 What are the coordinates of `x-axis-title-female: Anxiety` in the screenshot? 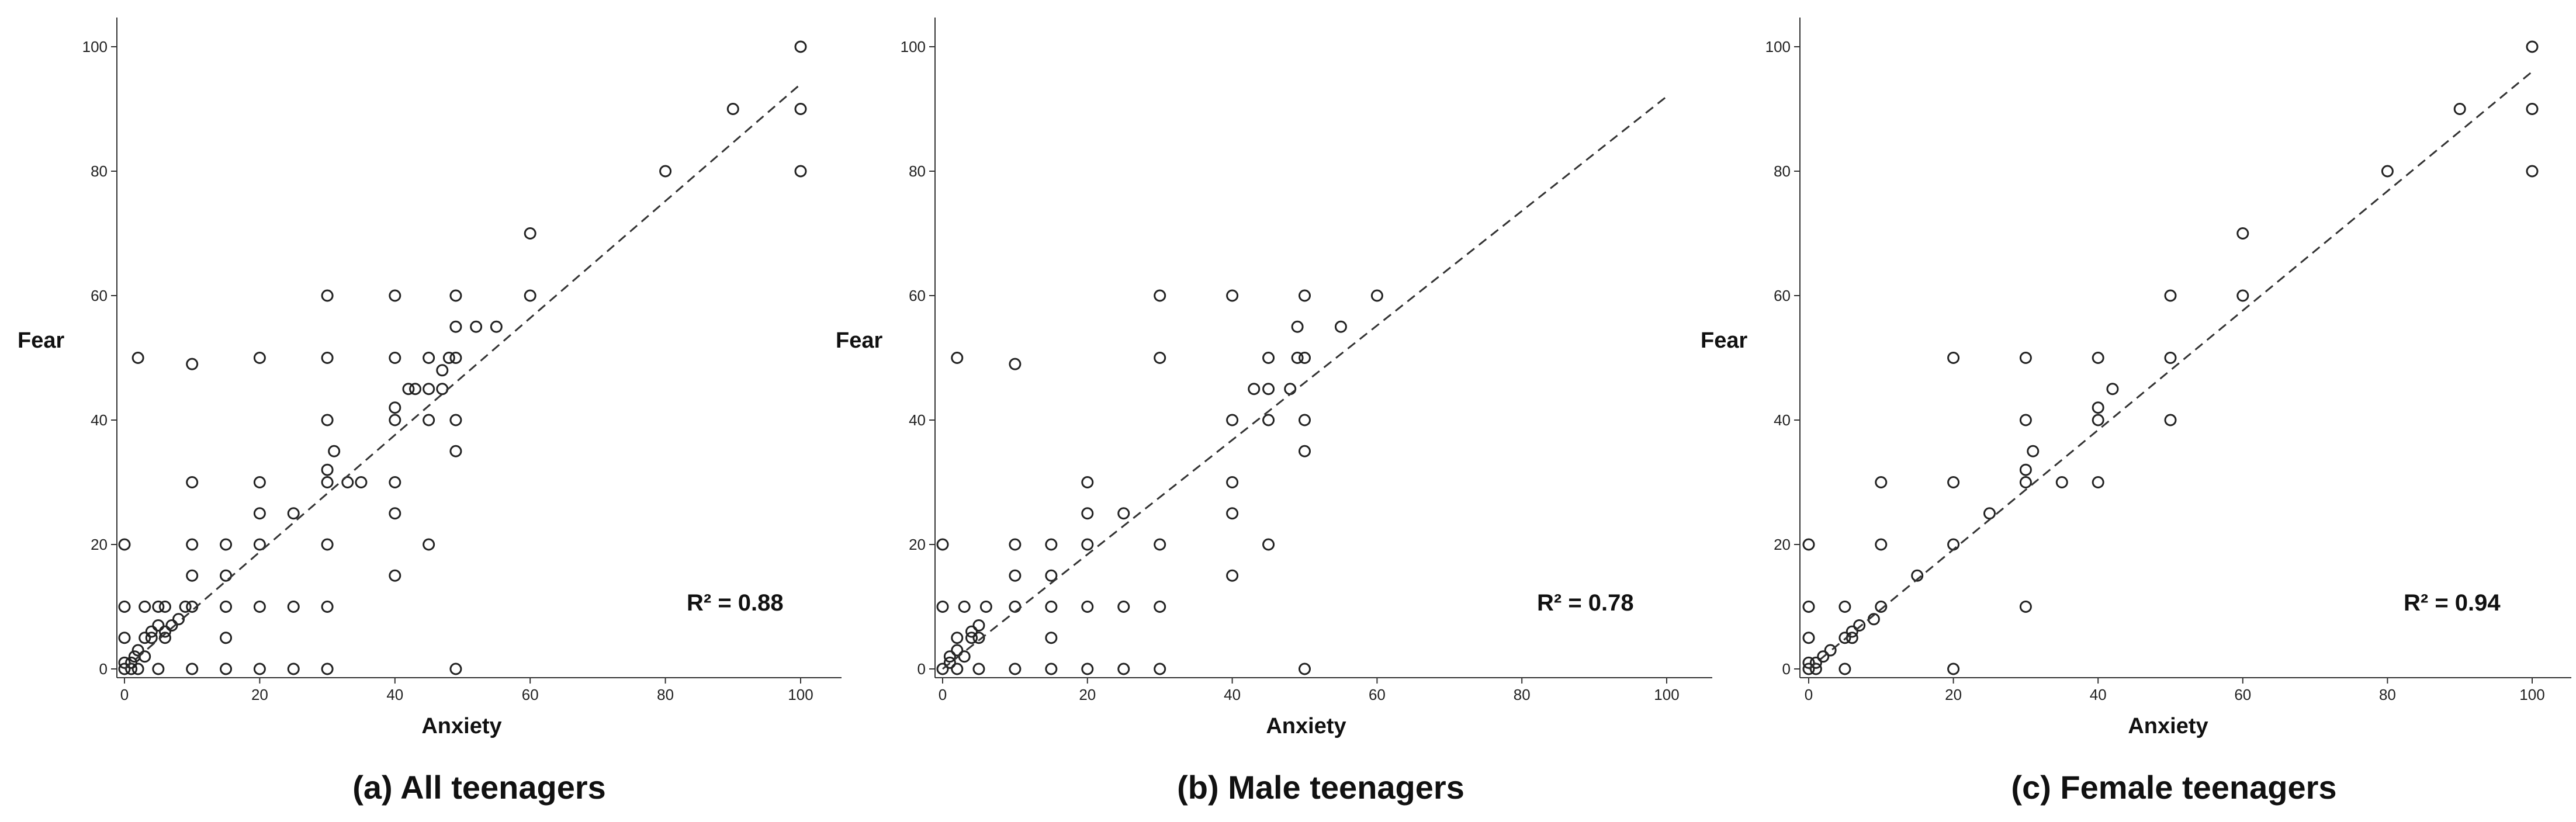 It's located at (2168, 726).